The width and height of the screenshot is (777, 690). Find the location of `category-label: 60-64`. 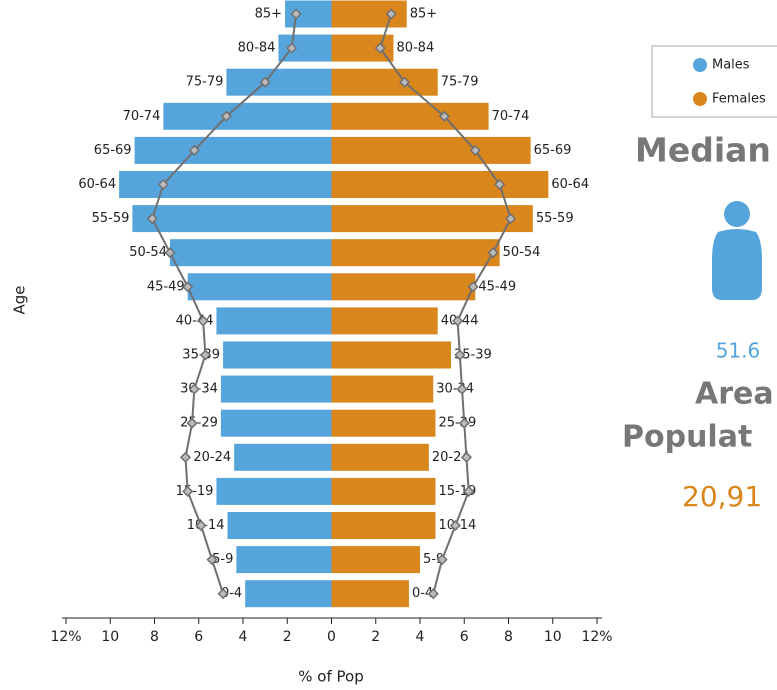

category-label: 60-64 is located at coordinates (97, 184).